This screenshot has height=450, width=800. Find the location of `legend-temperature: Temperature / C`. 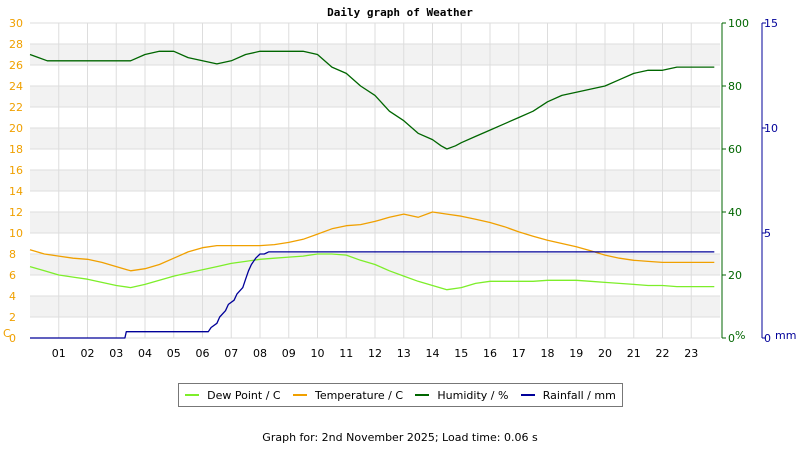

legend-temperature: Temperature / C is located at coordinates (348, 395).